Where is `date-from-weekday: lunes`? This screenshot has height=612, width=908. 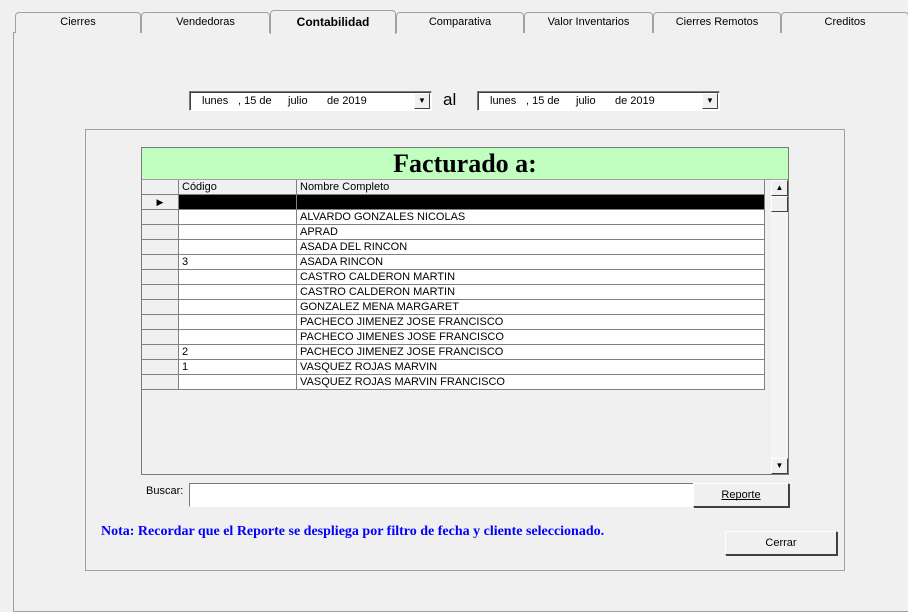 date-from-weekday: lunes is located at coordinates (215, 101).